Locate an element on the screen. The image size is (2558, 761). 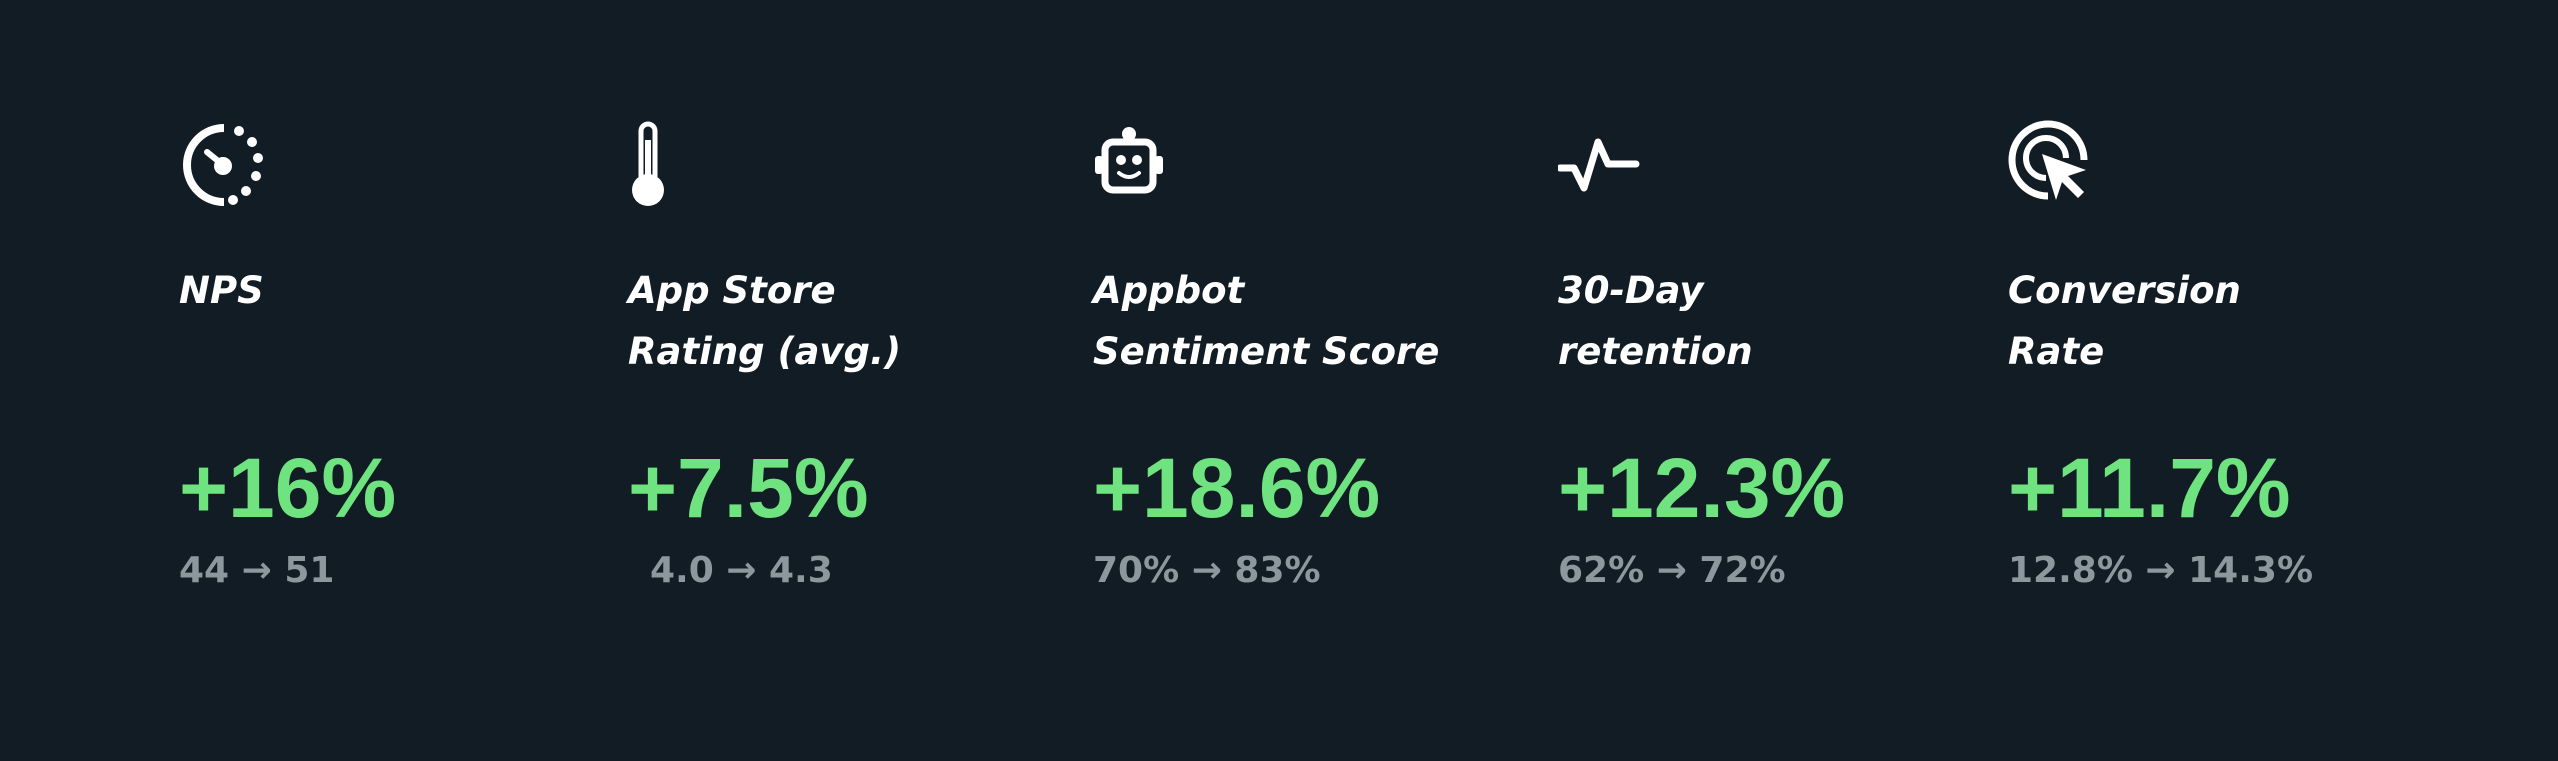
pulse-icon is located at coordinates (1599, 165).